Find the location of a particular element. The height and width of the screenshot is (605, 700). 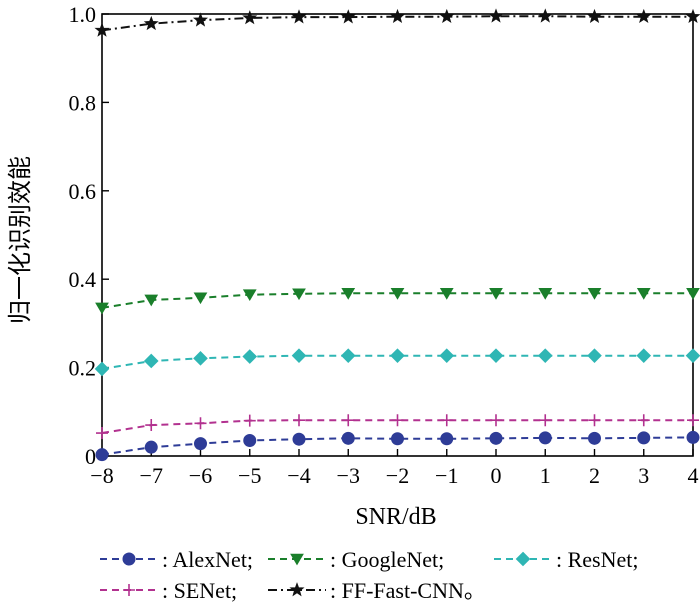

y-tick-label: 0 is located at coordinates (90, 456).